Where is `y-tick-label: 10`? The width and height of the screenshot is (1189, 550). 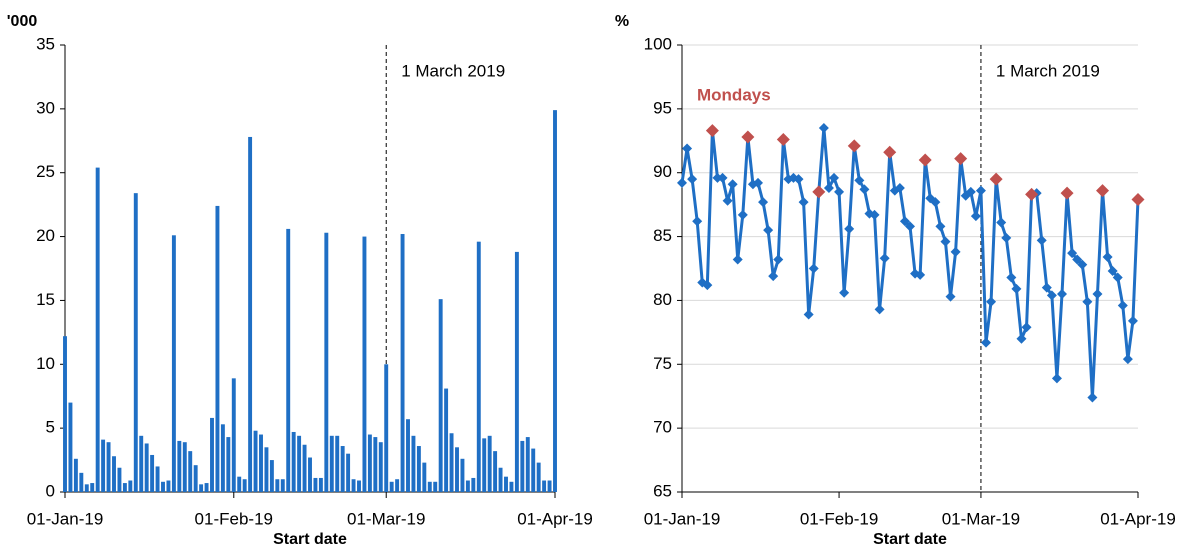 y-tick-label: 10 is located at coordinates (45, 363).